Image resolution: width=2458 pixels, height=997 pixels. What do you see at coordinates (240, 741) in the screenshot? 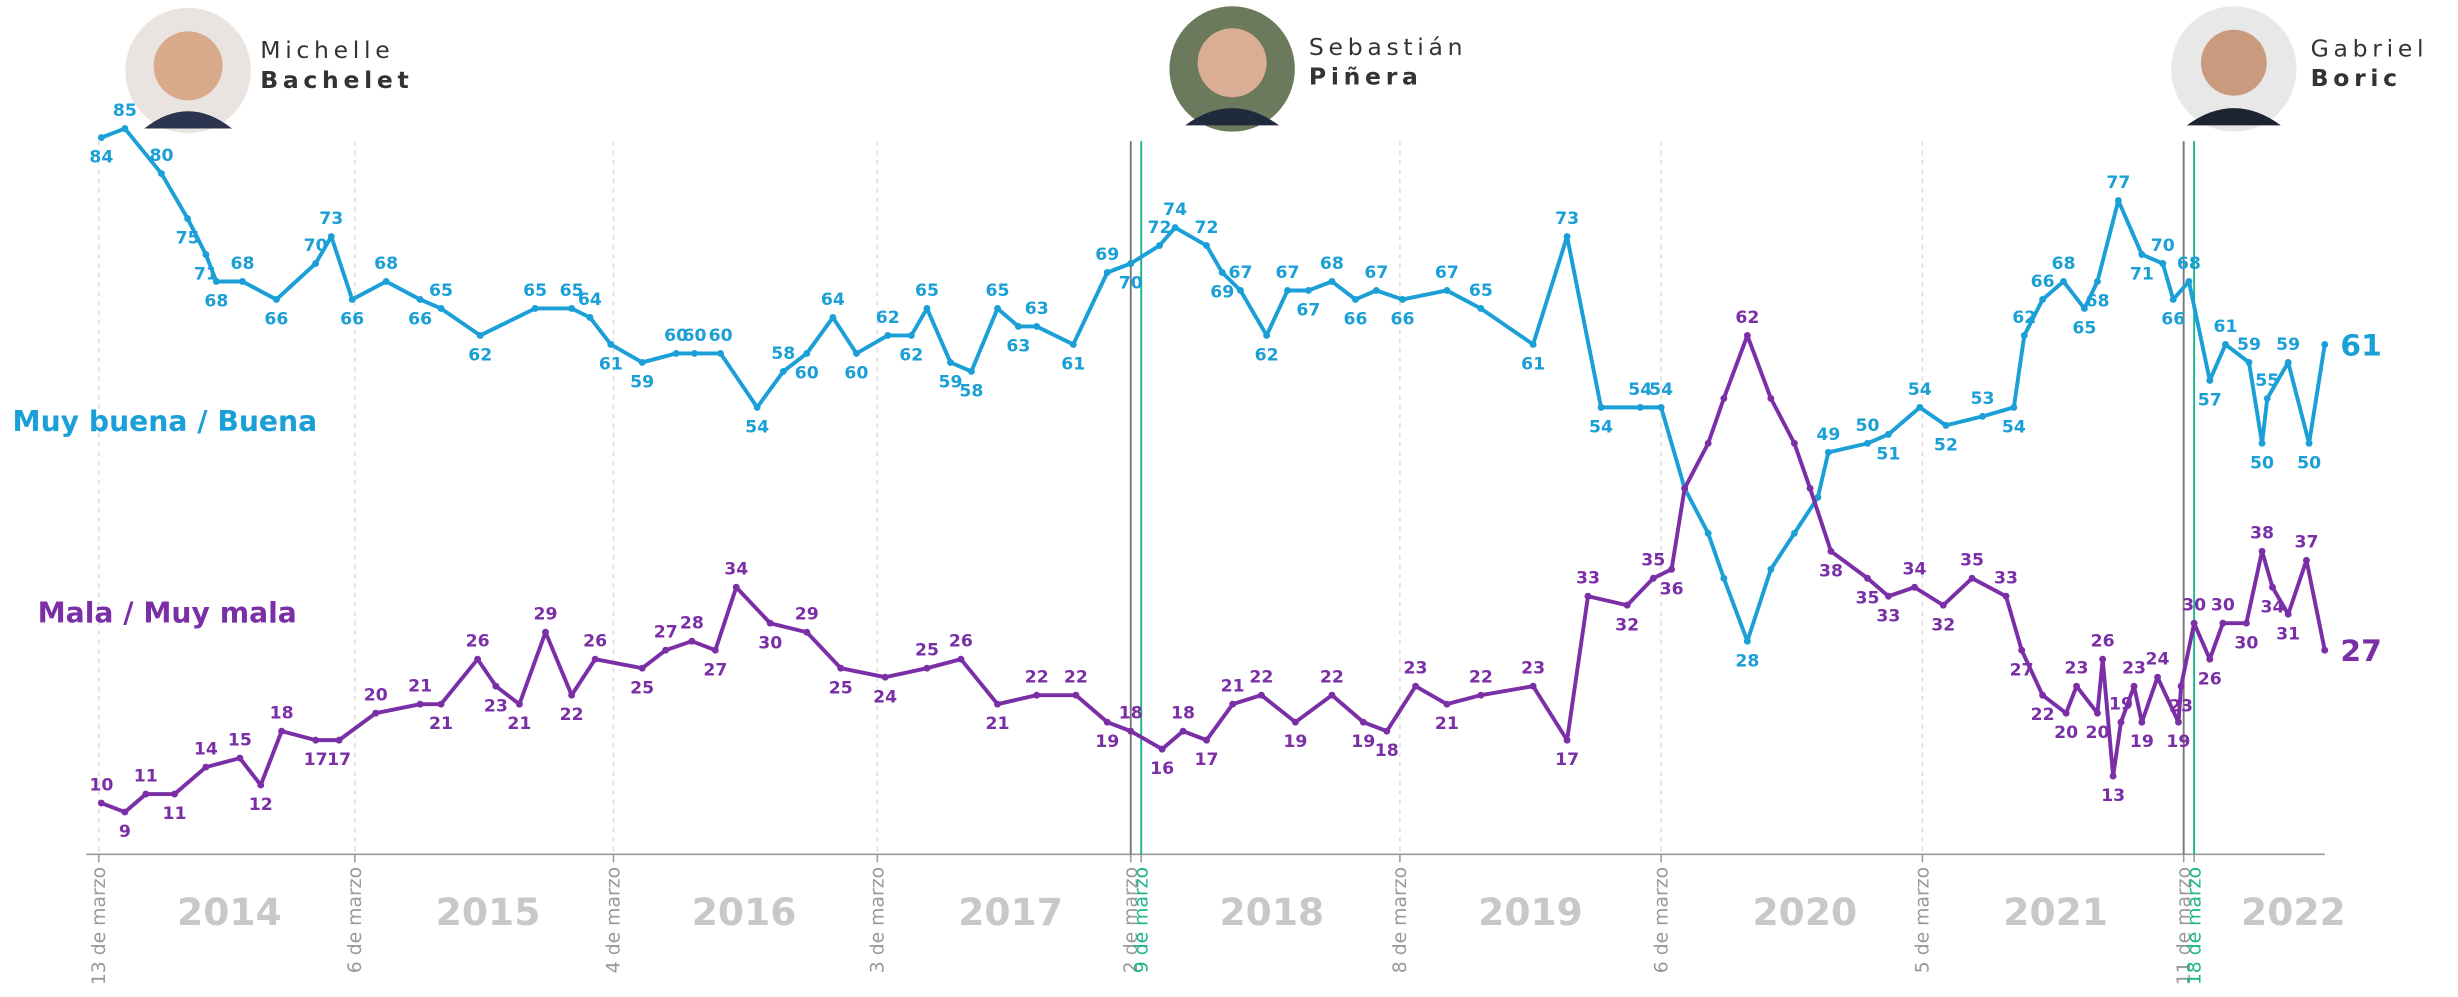
I see `value-label: 15` at bounding box center [240, 741].